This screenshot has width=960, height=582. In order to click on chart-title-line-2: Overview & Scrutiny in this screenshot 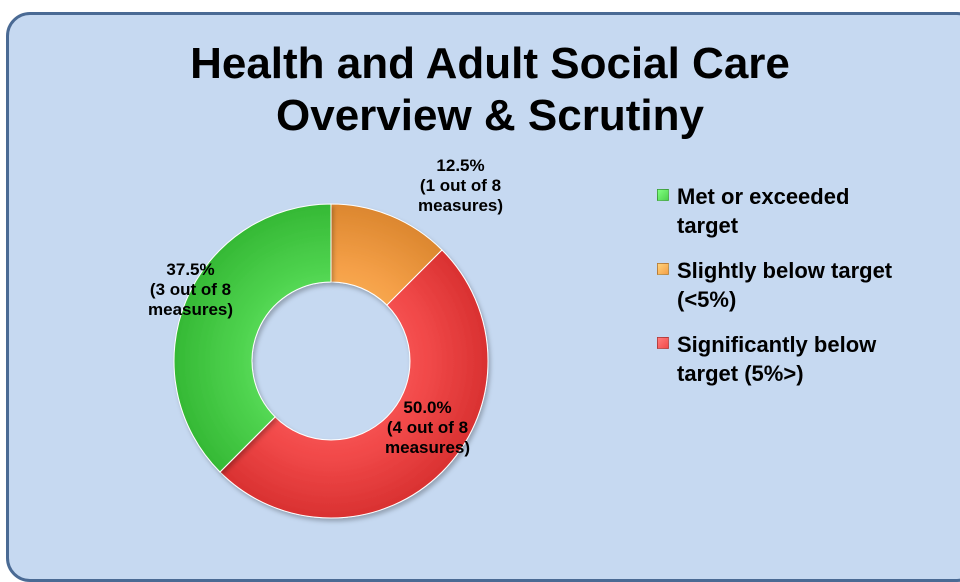, I will do `click(490, 115)`.